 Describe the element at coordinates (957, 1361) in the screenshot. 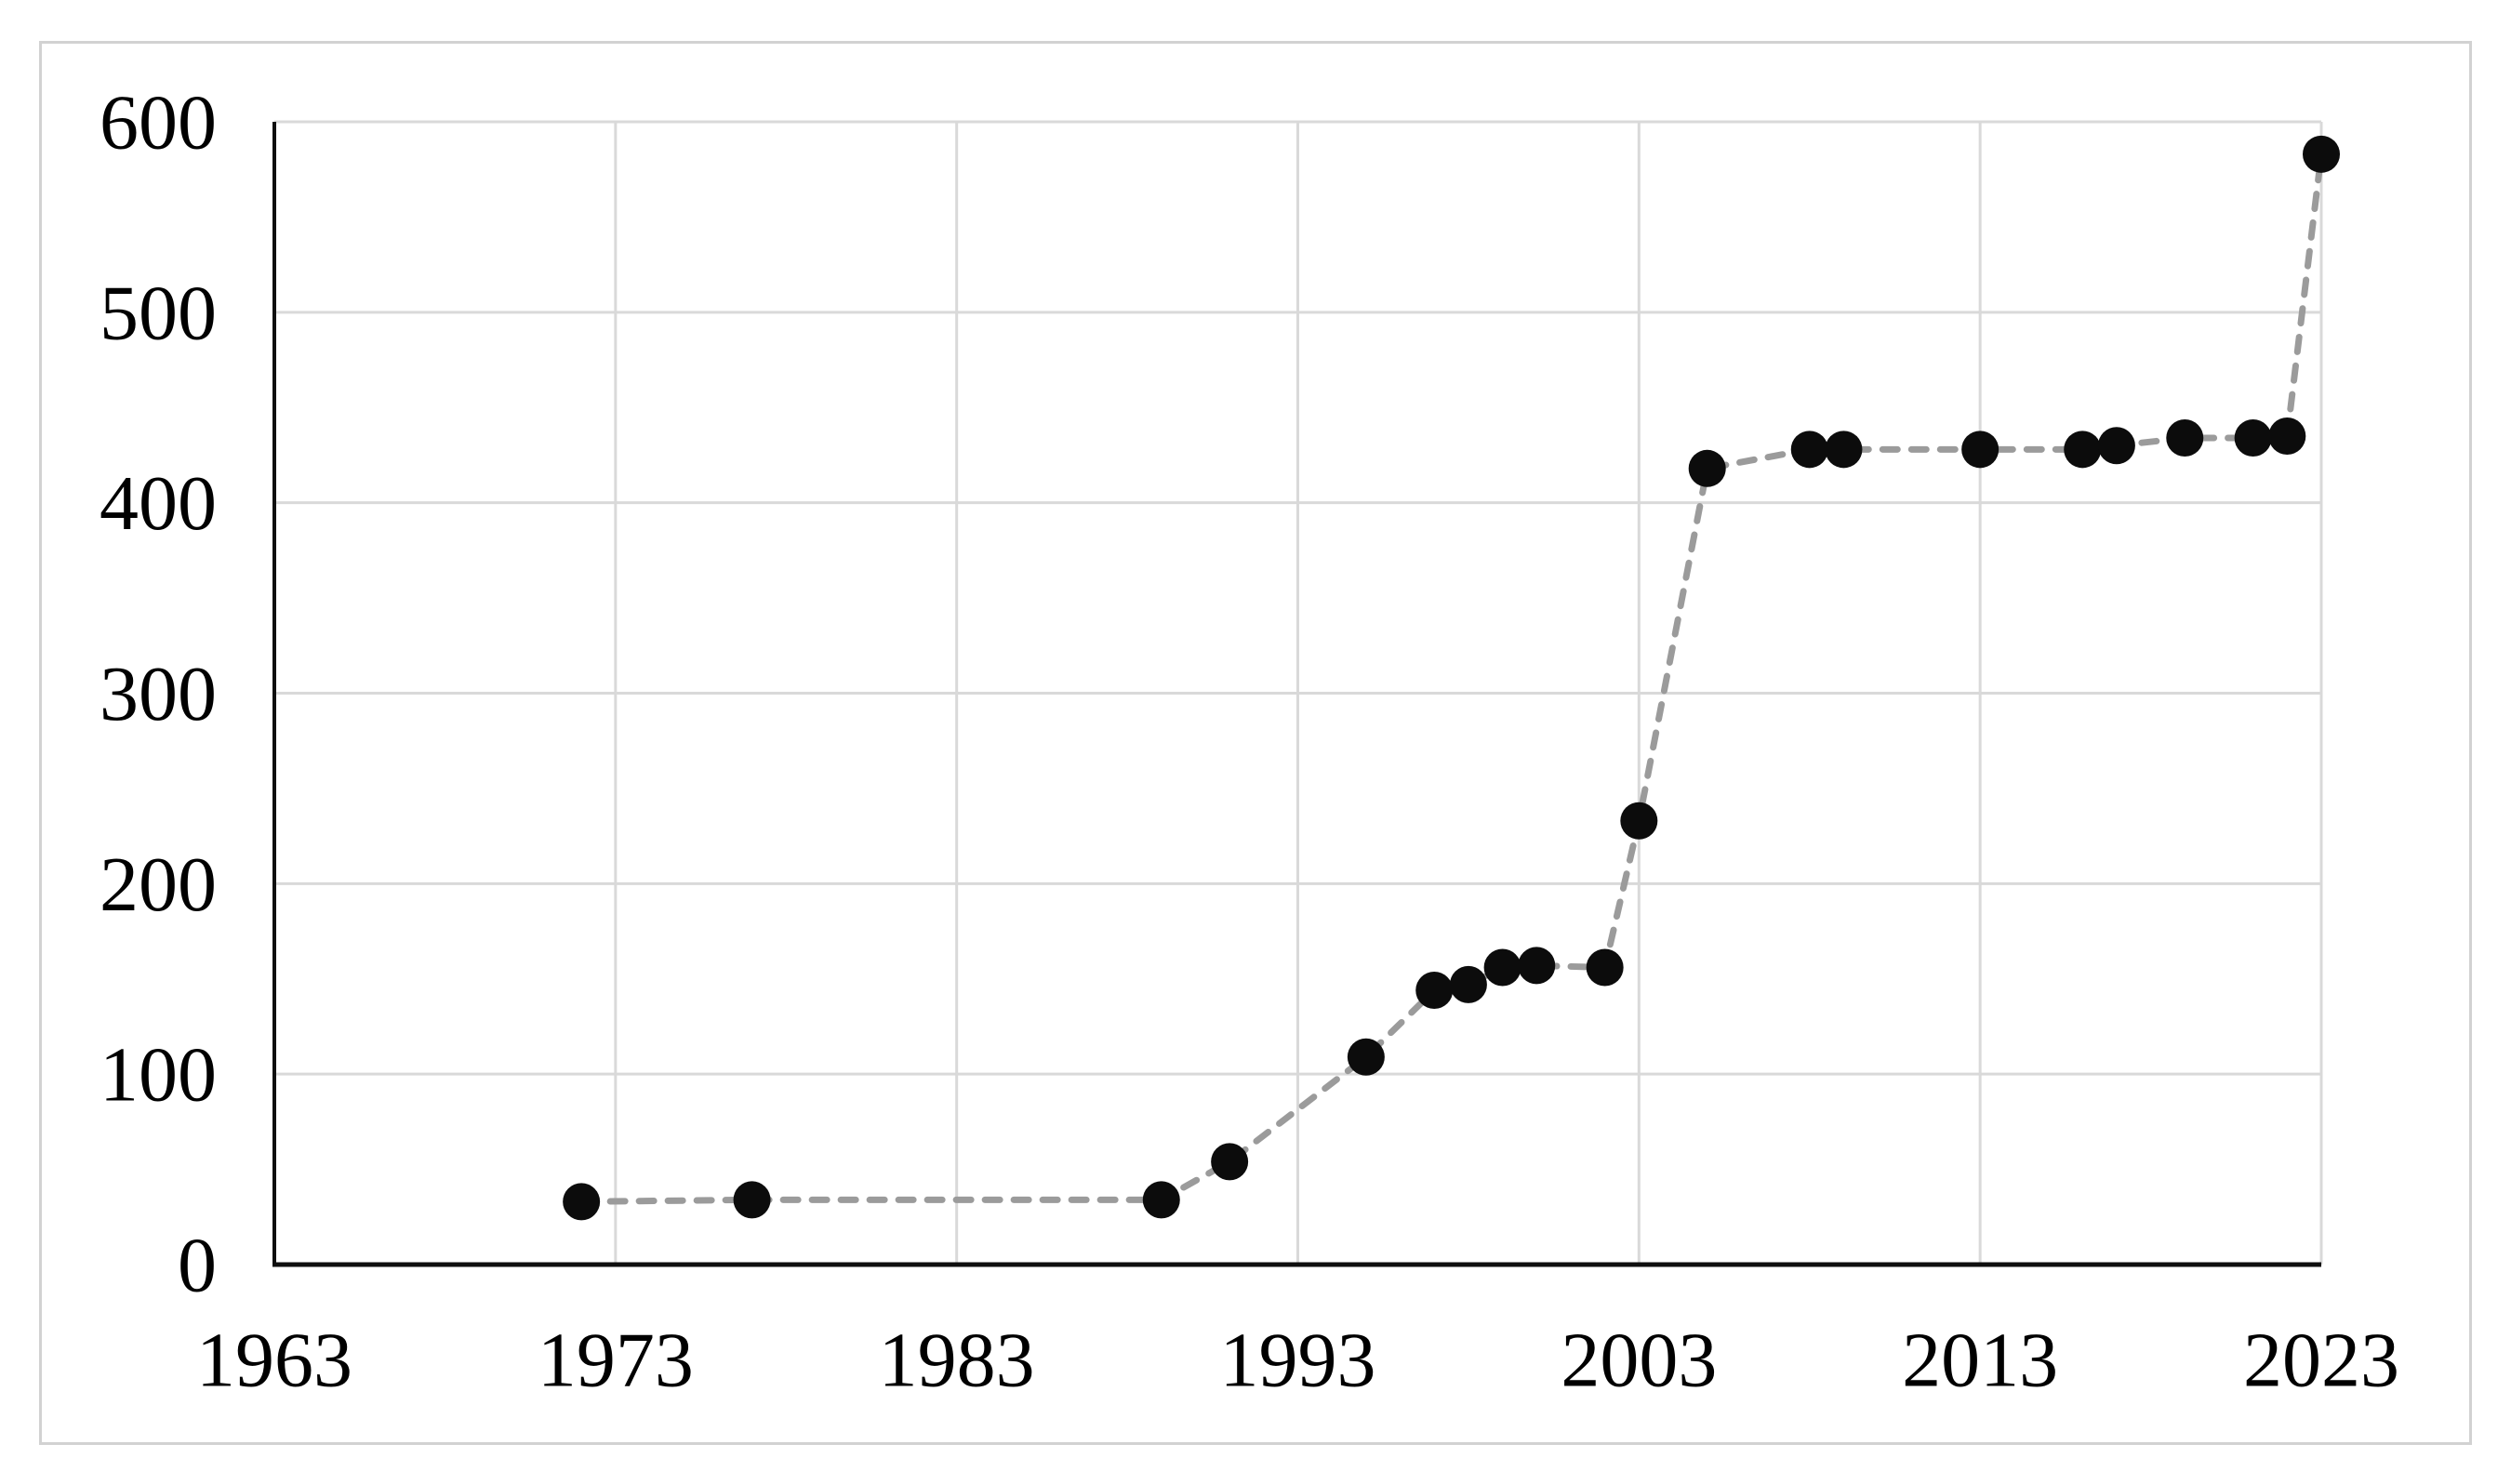

I see `x-tick-label: 1983` at that location.